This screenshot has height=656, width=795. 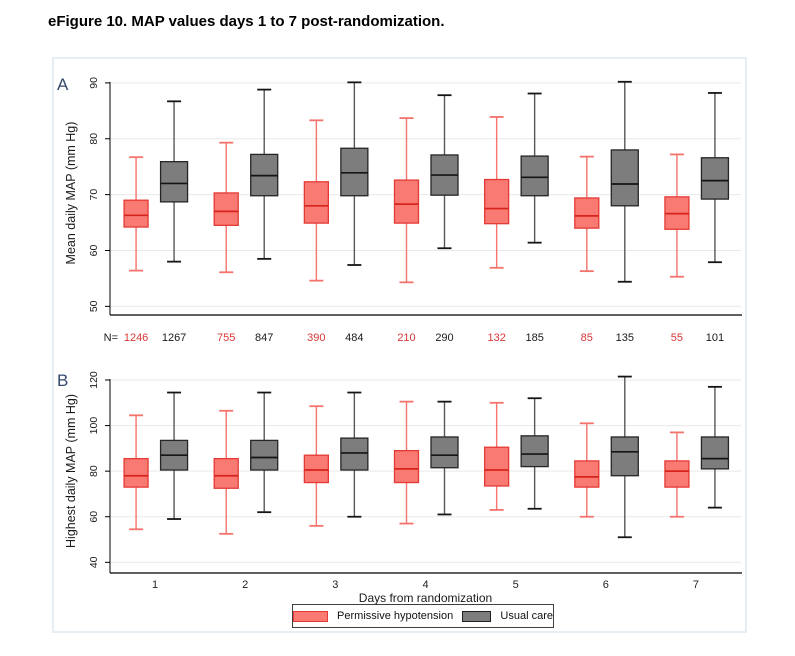 I want to click on legend-swatch-permissive, so click(x=311, y=616).